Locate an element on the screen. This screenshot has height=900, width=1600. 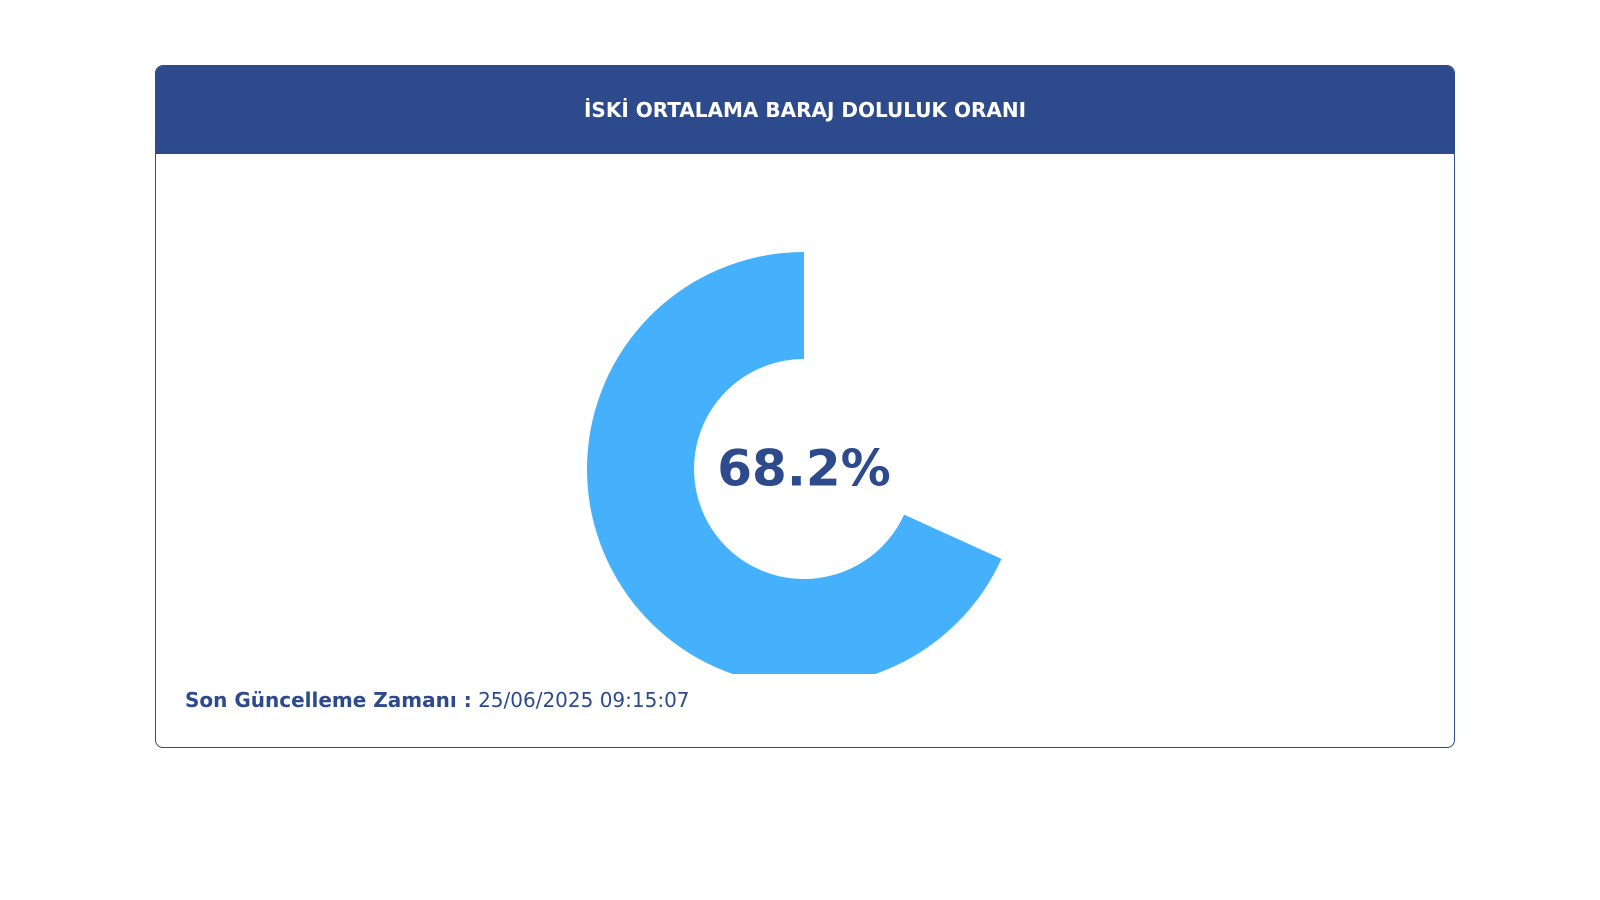
footer-label: Son Güncelleme Zamanı : is located at coordinates (328, 700).